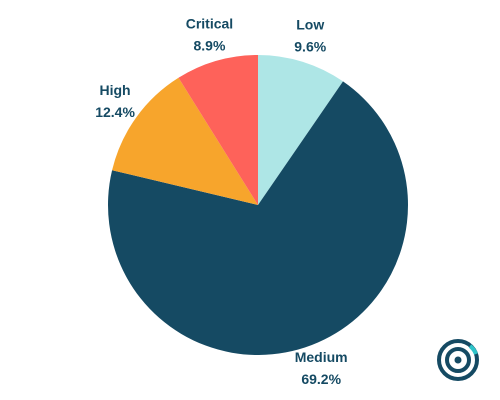 Image resolution: width=500 pixels, height=400 pixels. What do you see at coordinates (458, 360) in the screenshot?
I see `logo` at bounding box center [458, 360].